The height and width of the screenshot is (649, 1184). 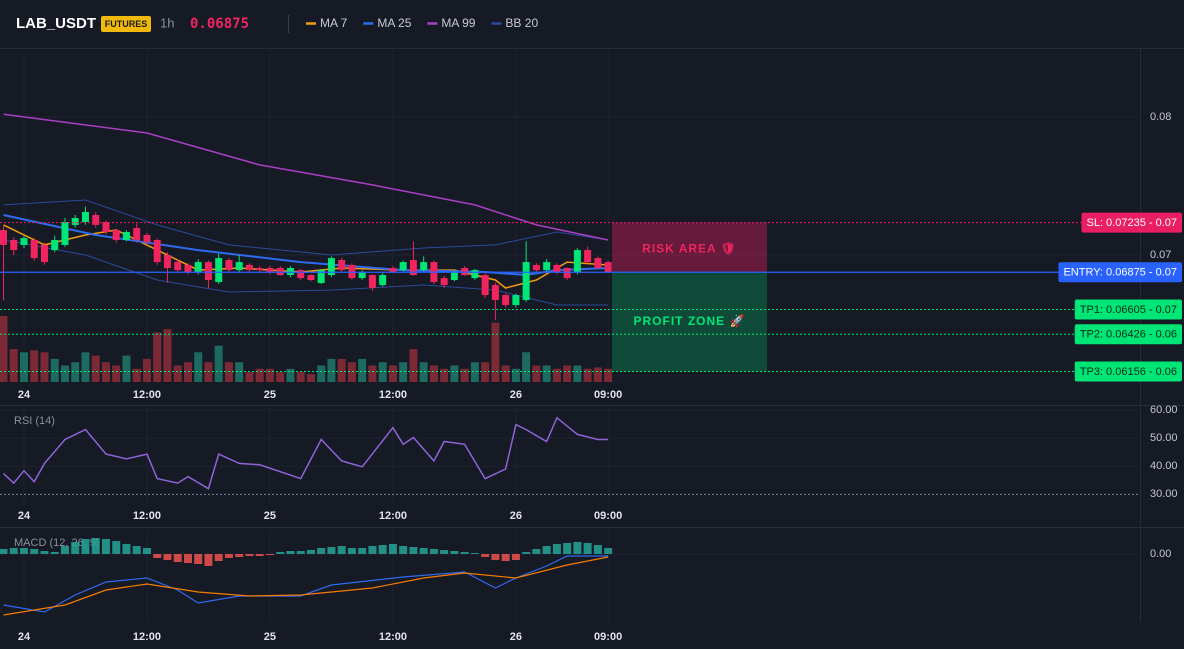 I want to click on y-tick-label: 60.00, so click(x=1164, y=410).